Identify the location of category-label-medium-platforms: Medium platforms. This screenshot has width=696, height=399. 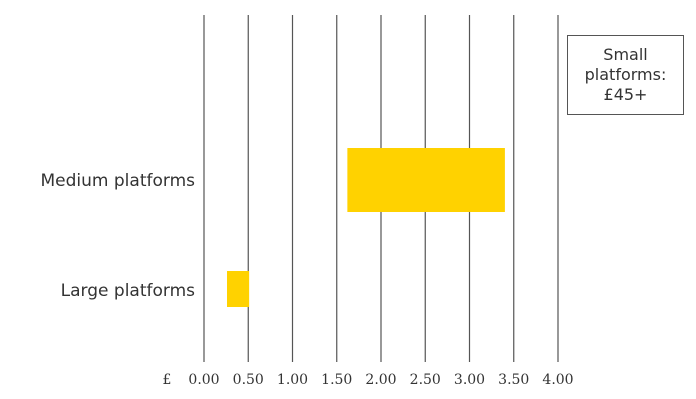
(118, 181).